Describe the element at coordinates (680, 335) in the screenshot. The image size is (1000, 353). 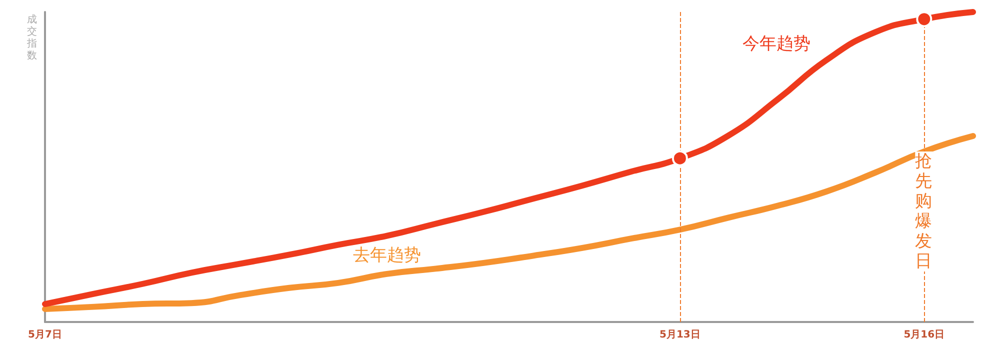
I see `x-tick-label: 5月13日` at that location.